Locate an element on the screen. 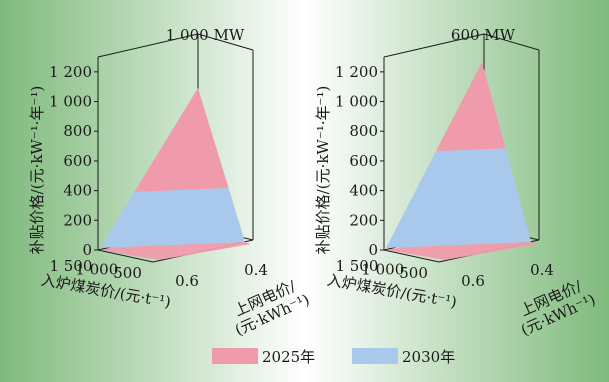 The image size is (609, 382). legend-label-2: 2030年 is located at coordinates (428, 357).